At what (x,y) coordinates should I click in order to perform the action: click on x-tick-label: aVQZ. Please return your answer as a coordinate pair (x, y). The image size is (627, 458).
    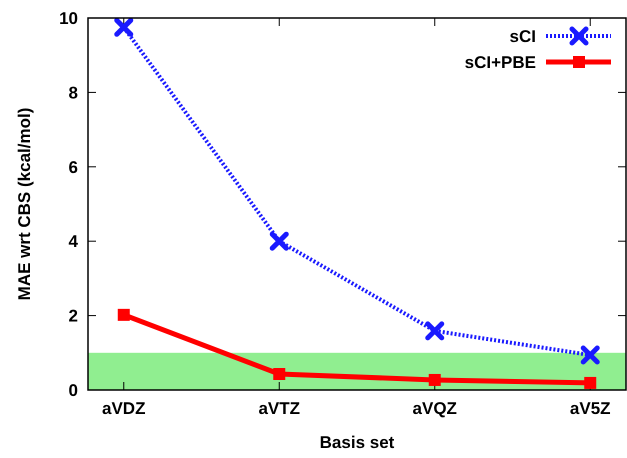
    Looking at the image, I should click on (434, 408).